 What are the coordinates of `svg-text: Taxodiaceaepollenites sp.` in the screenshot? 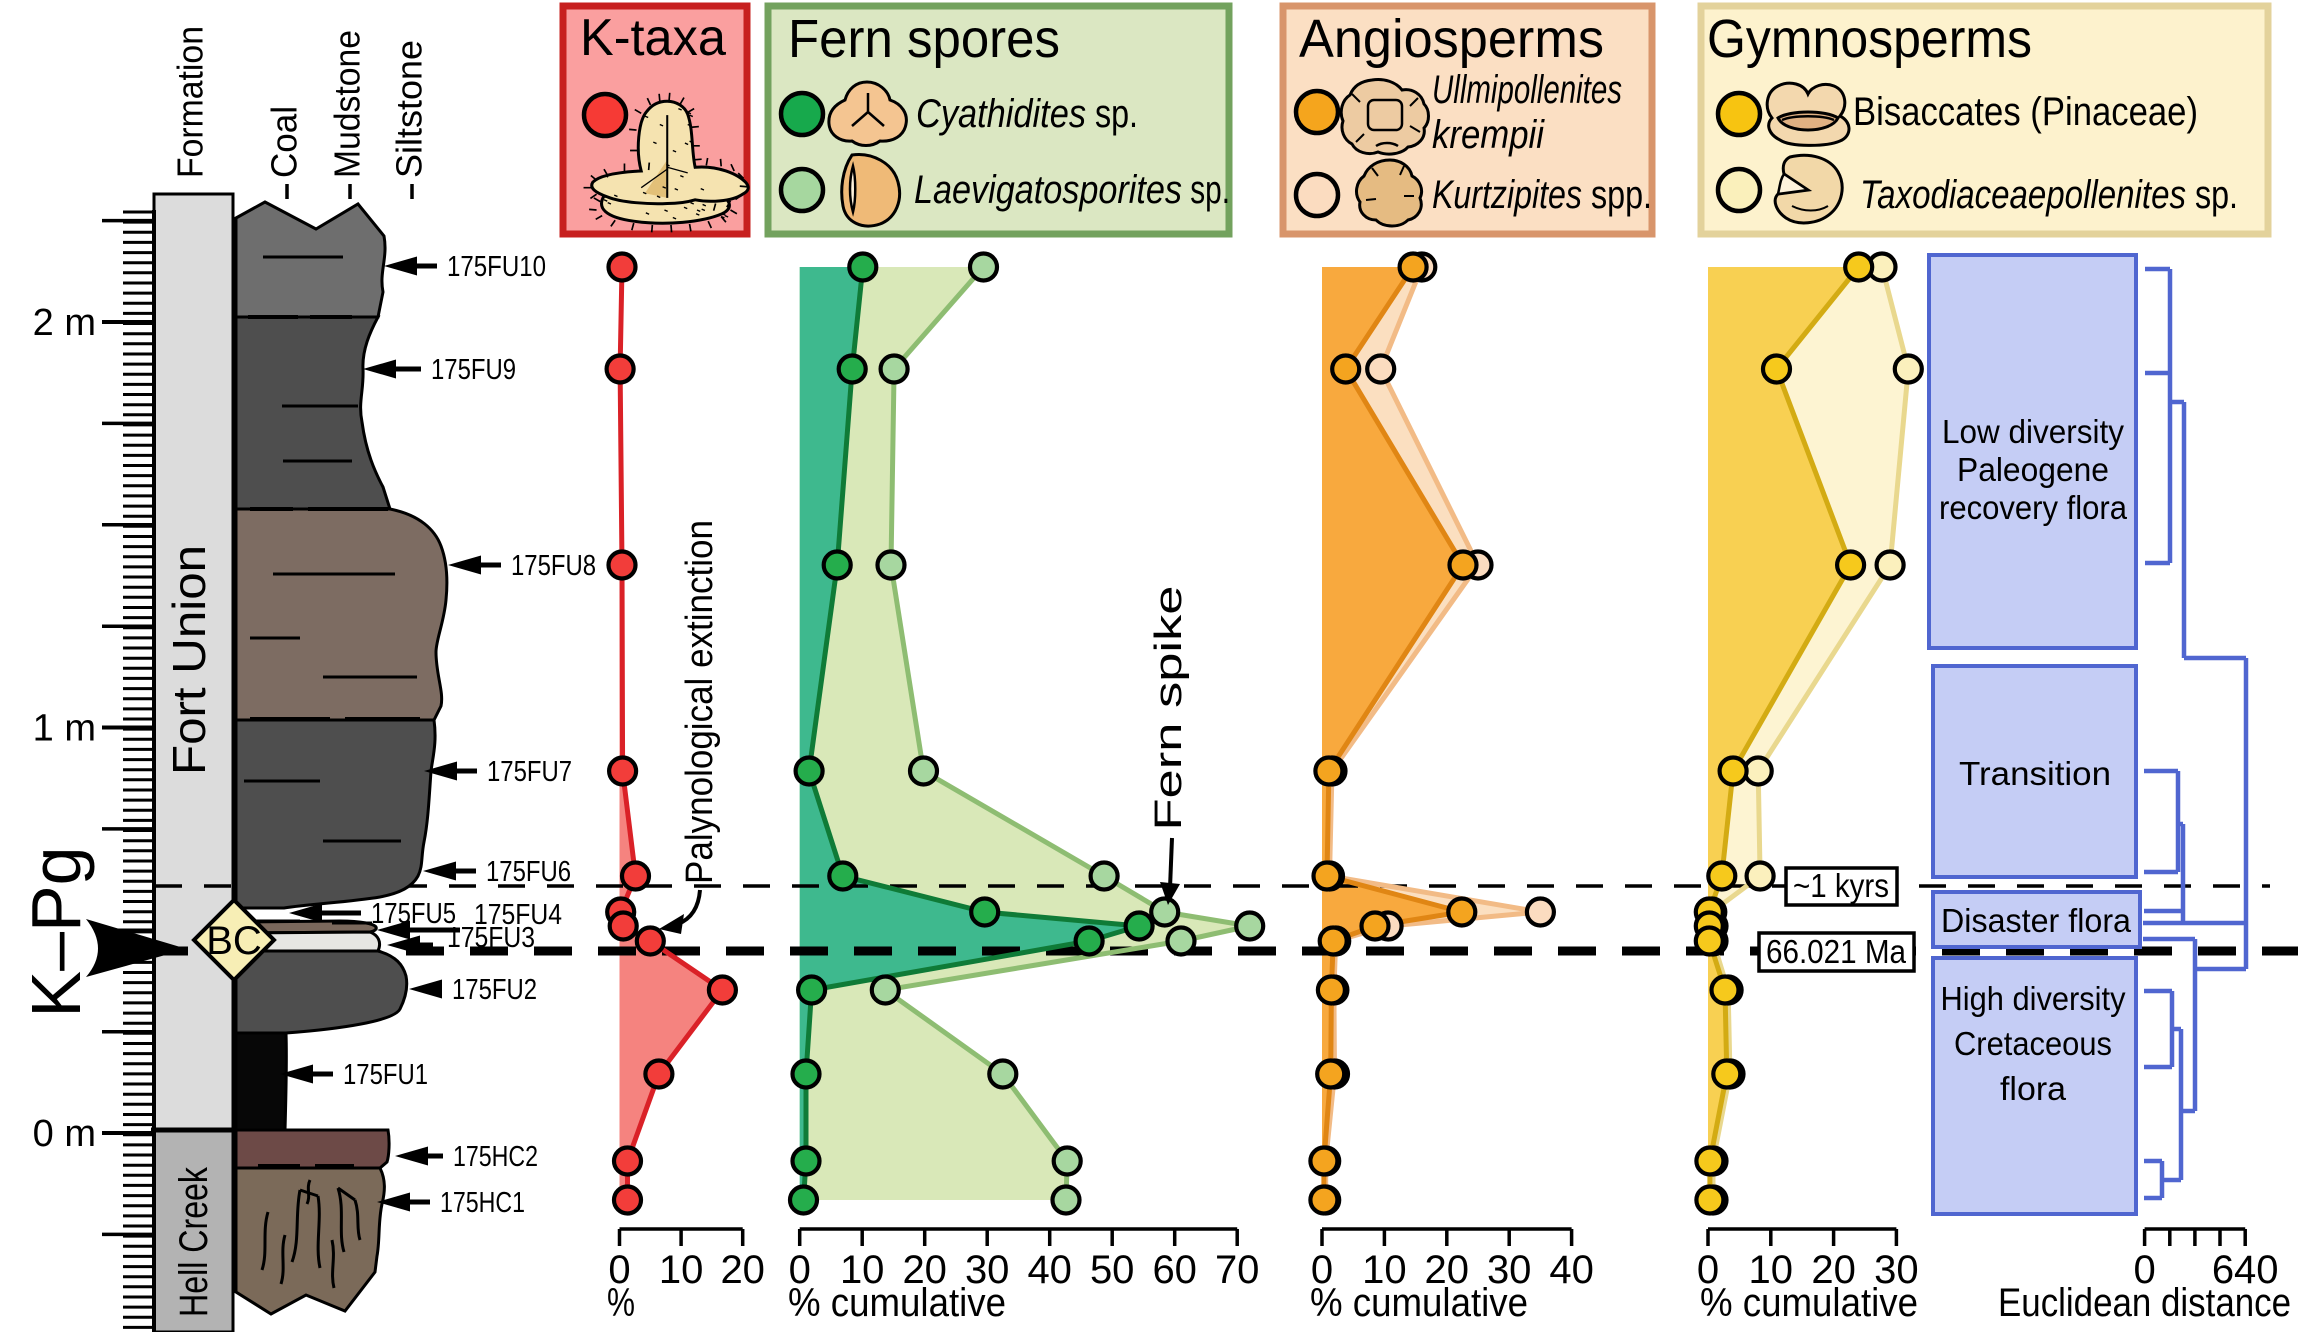 It's located at (2049, 195).